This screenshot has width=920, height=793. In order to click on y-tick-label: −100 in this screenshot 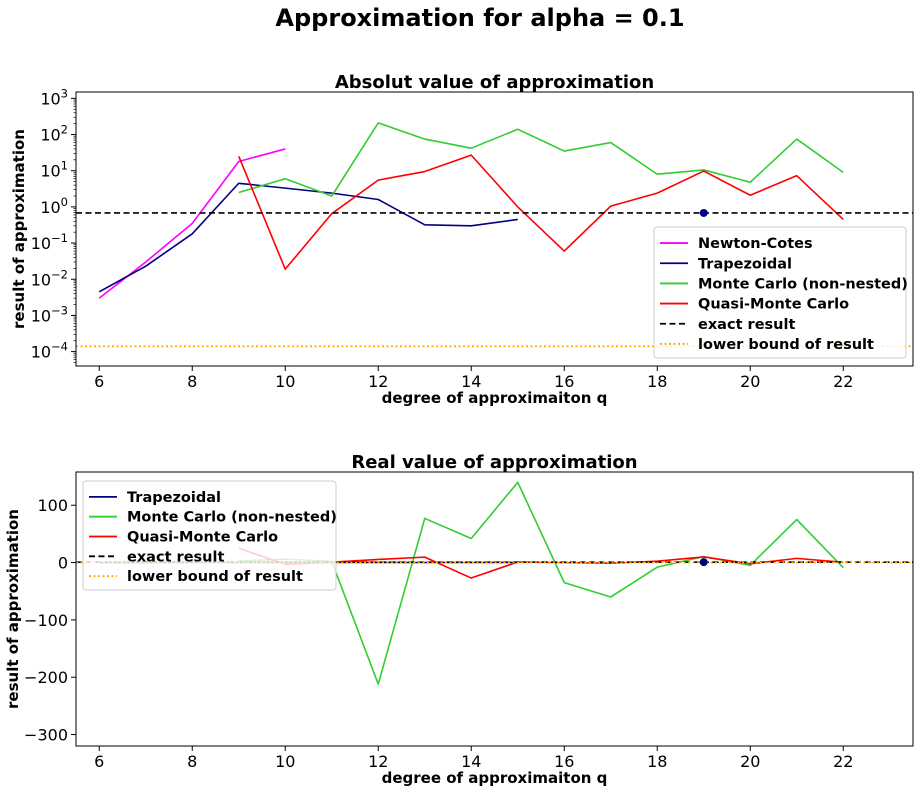, I will do `click(46, 620)`.